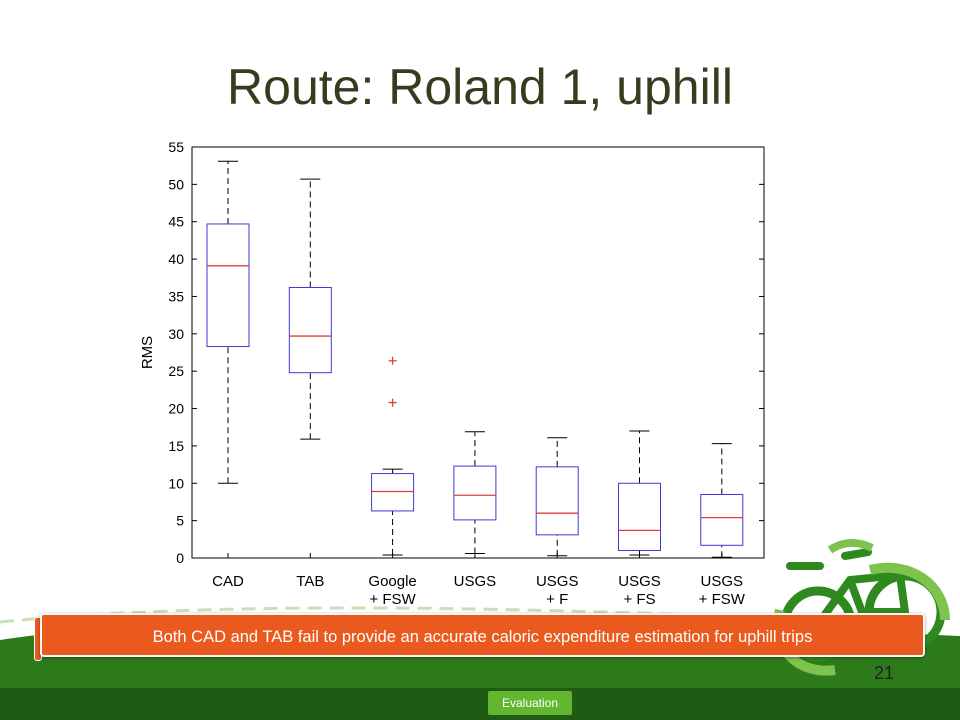 The width and height of the screenshot is (960, 720). What do you see at coordinates (176, 446) in the screenshot?
I see `y-tick-label: 15` at bounding box center [176, 446].